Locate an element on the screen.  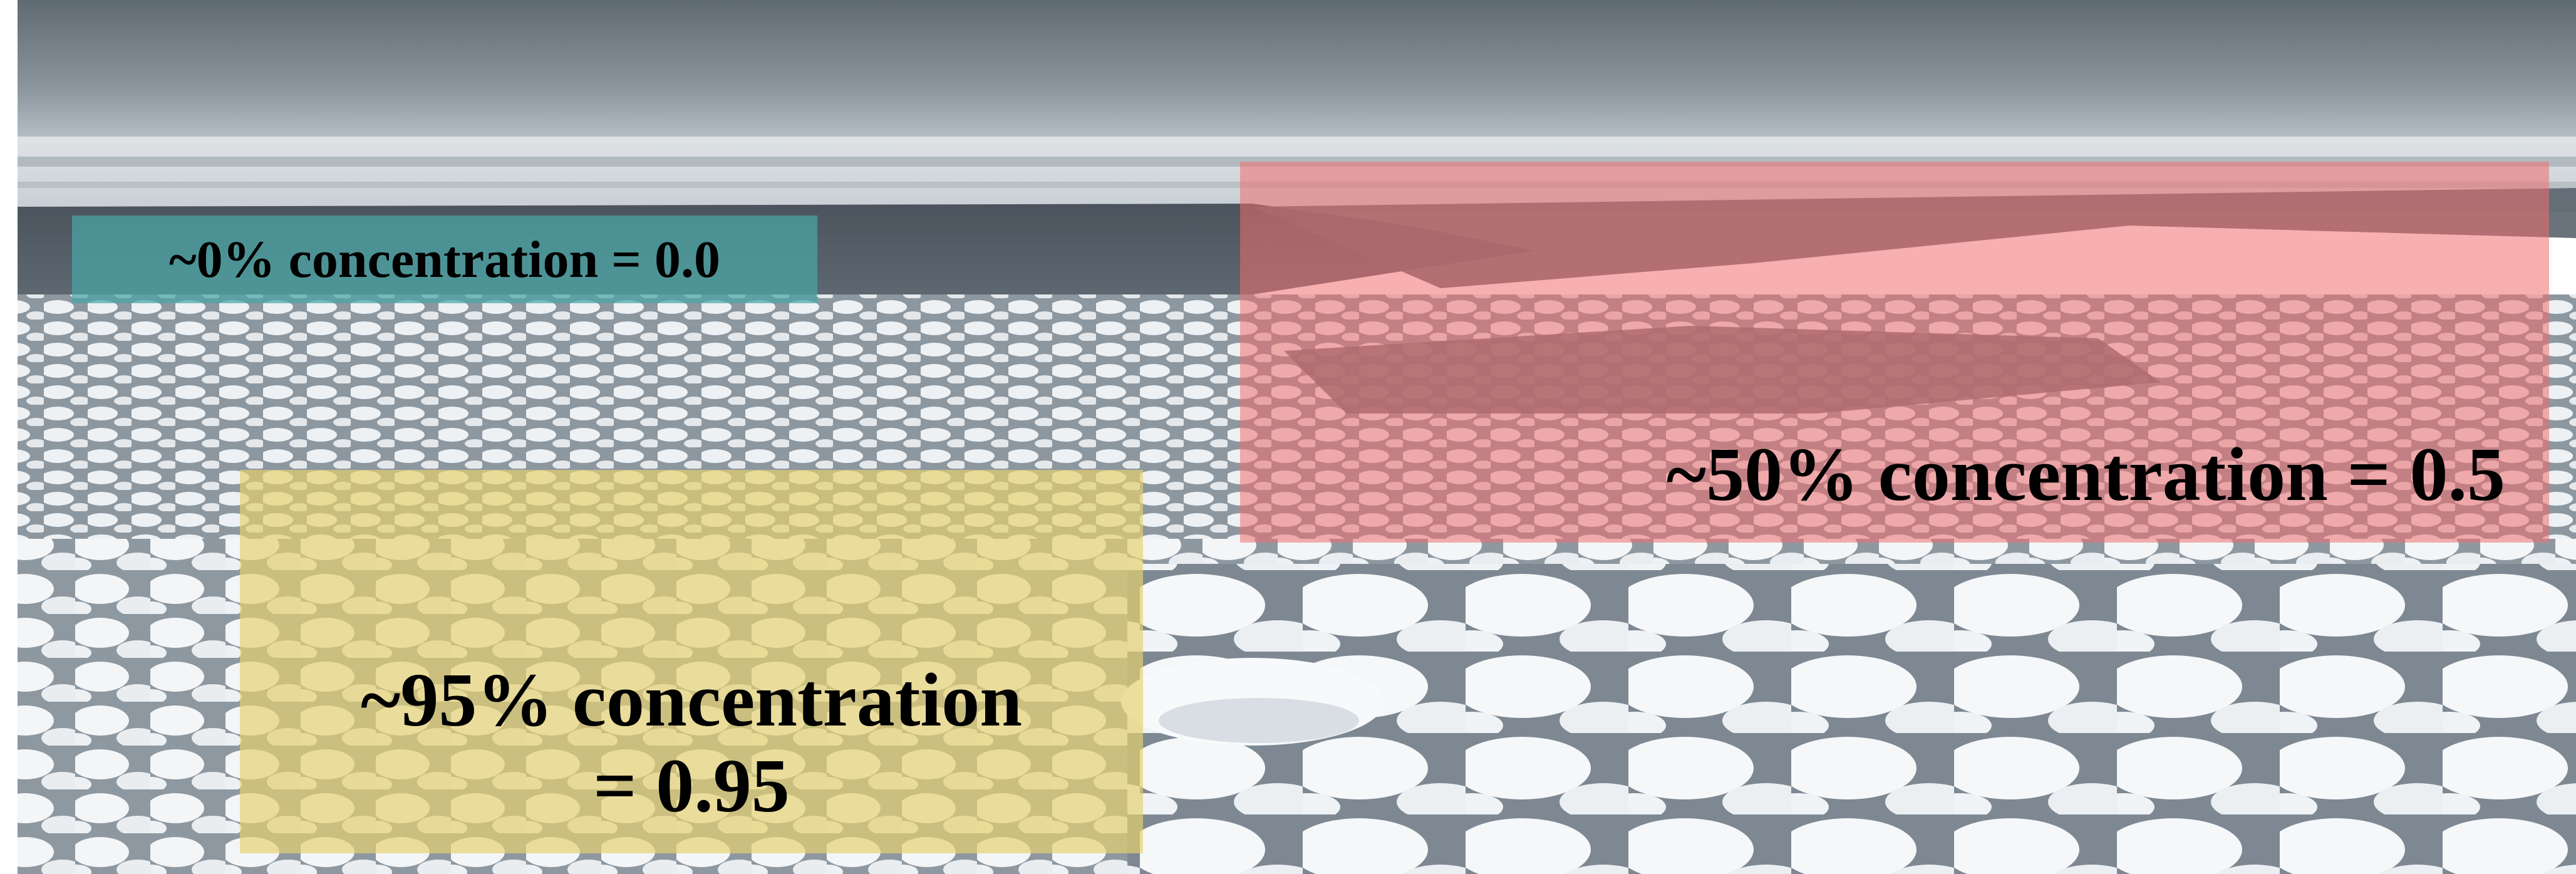
dense-pack-label-line2: = 0.95 is located at coordinates (691, 785).